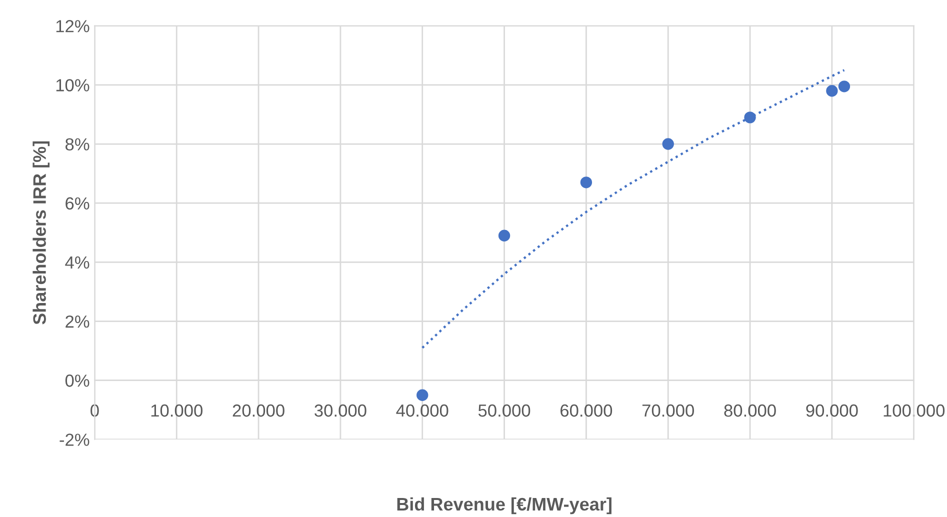 The image size is (947, 517). Describe the element at coordinates (94, 410) in the screenshot. I see `x-tick-label: 0` at that location.